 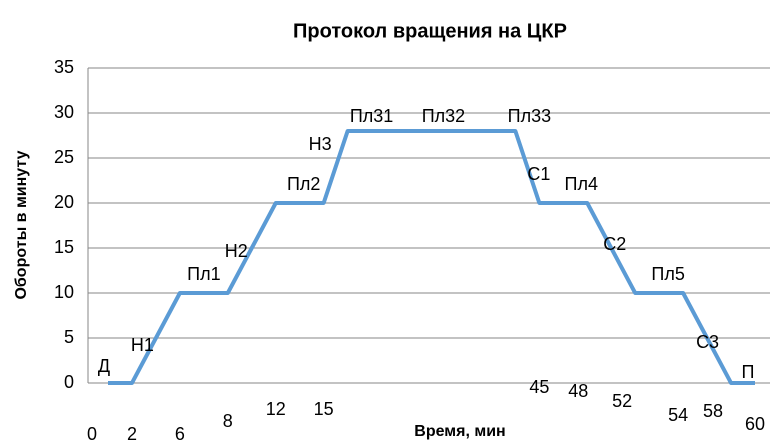 I want to click on x-tick-label: 52, so click(x=622, y=401).